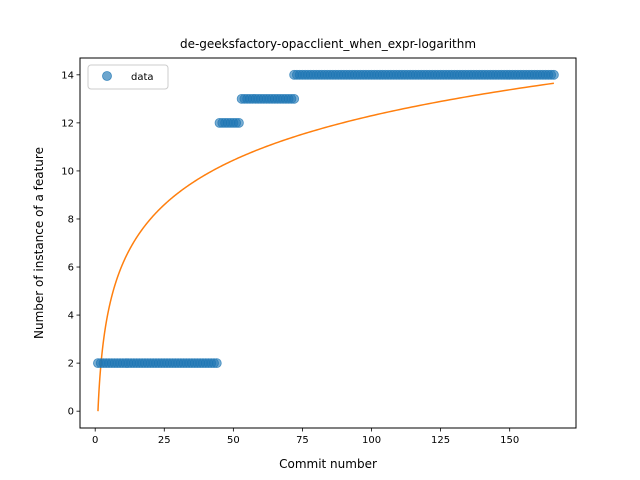 The image size is (640, 480). I want to click on legend-marker-data, so click(107, 76).